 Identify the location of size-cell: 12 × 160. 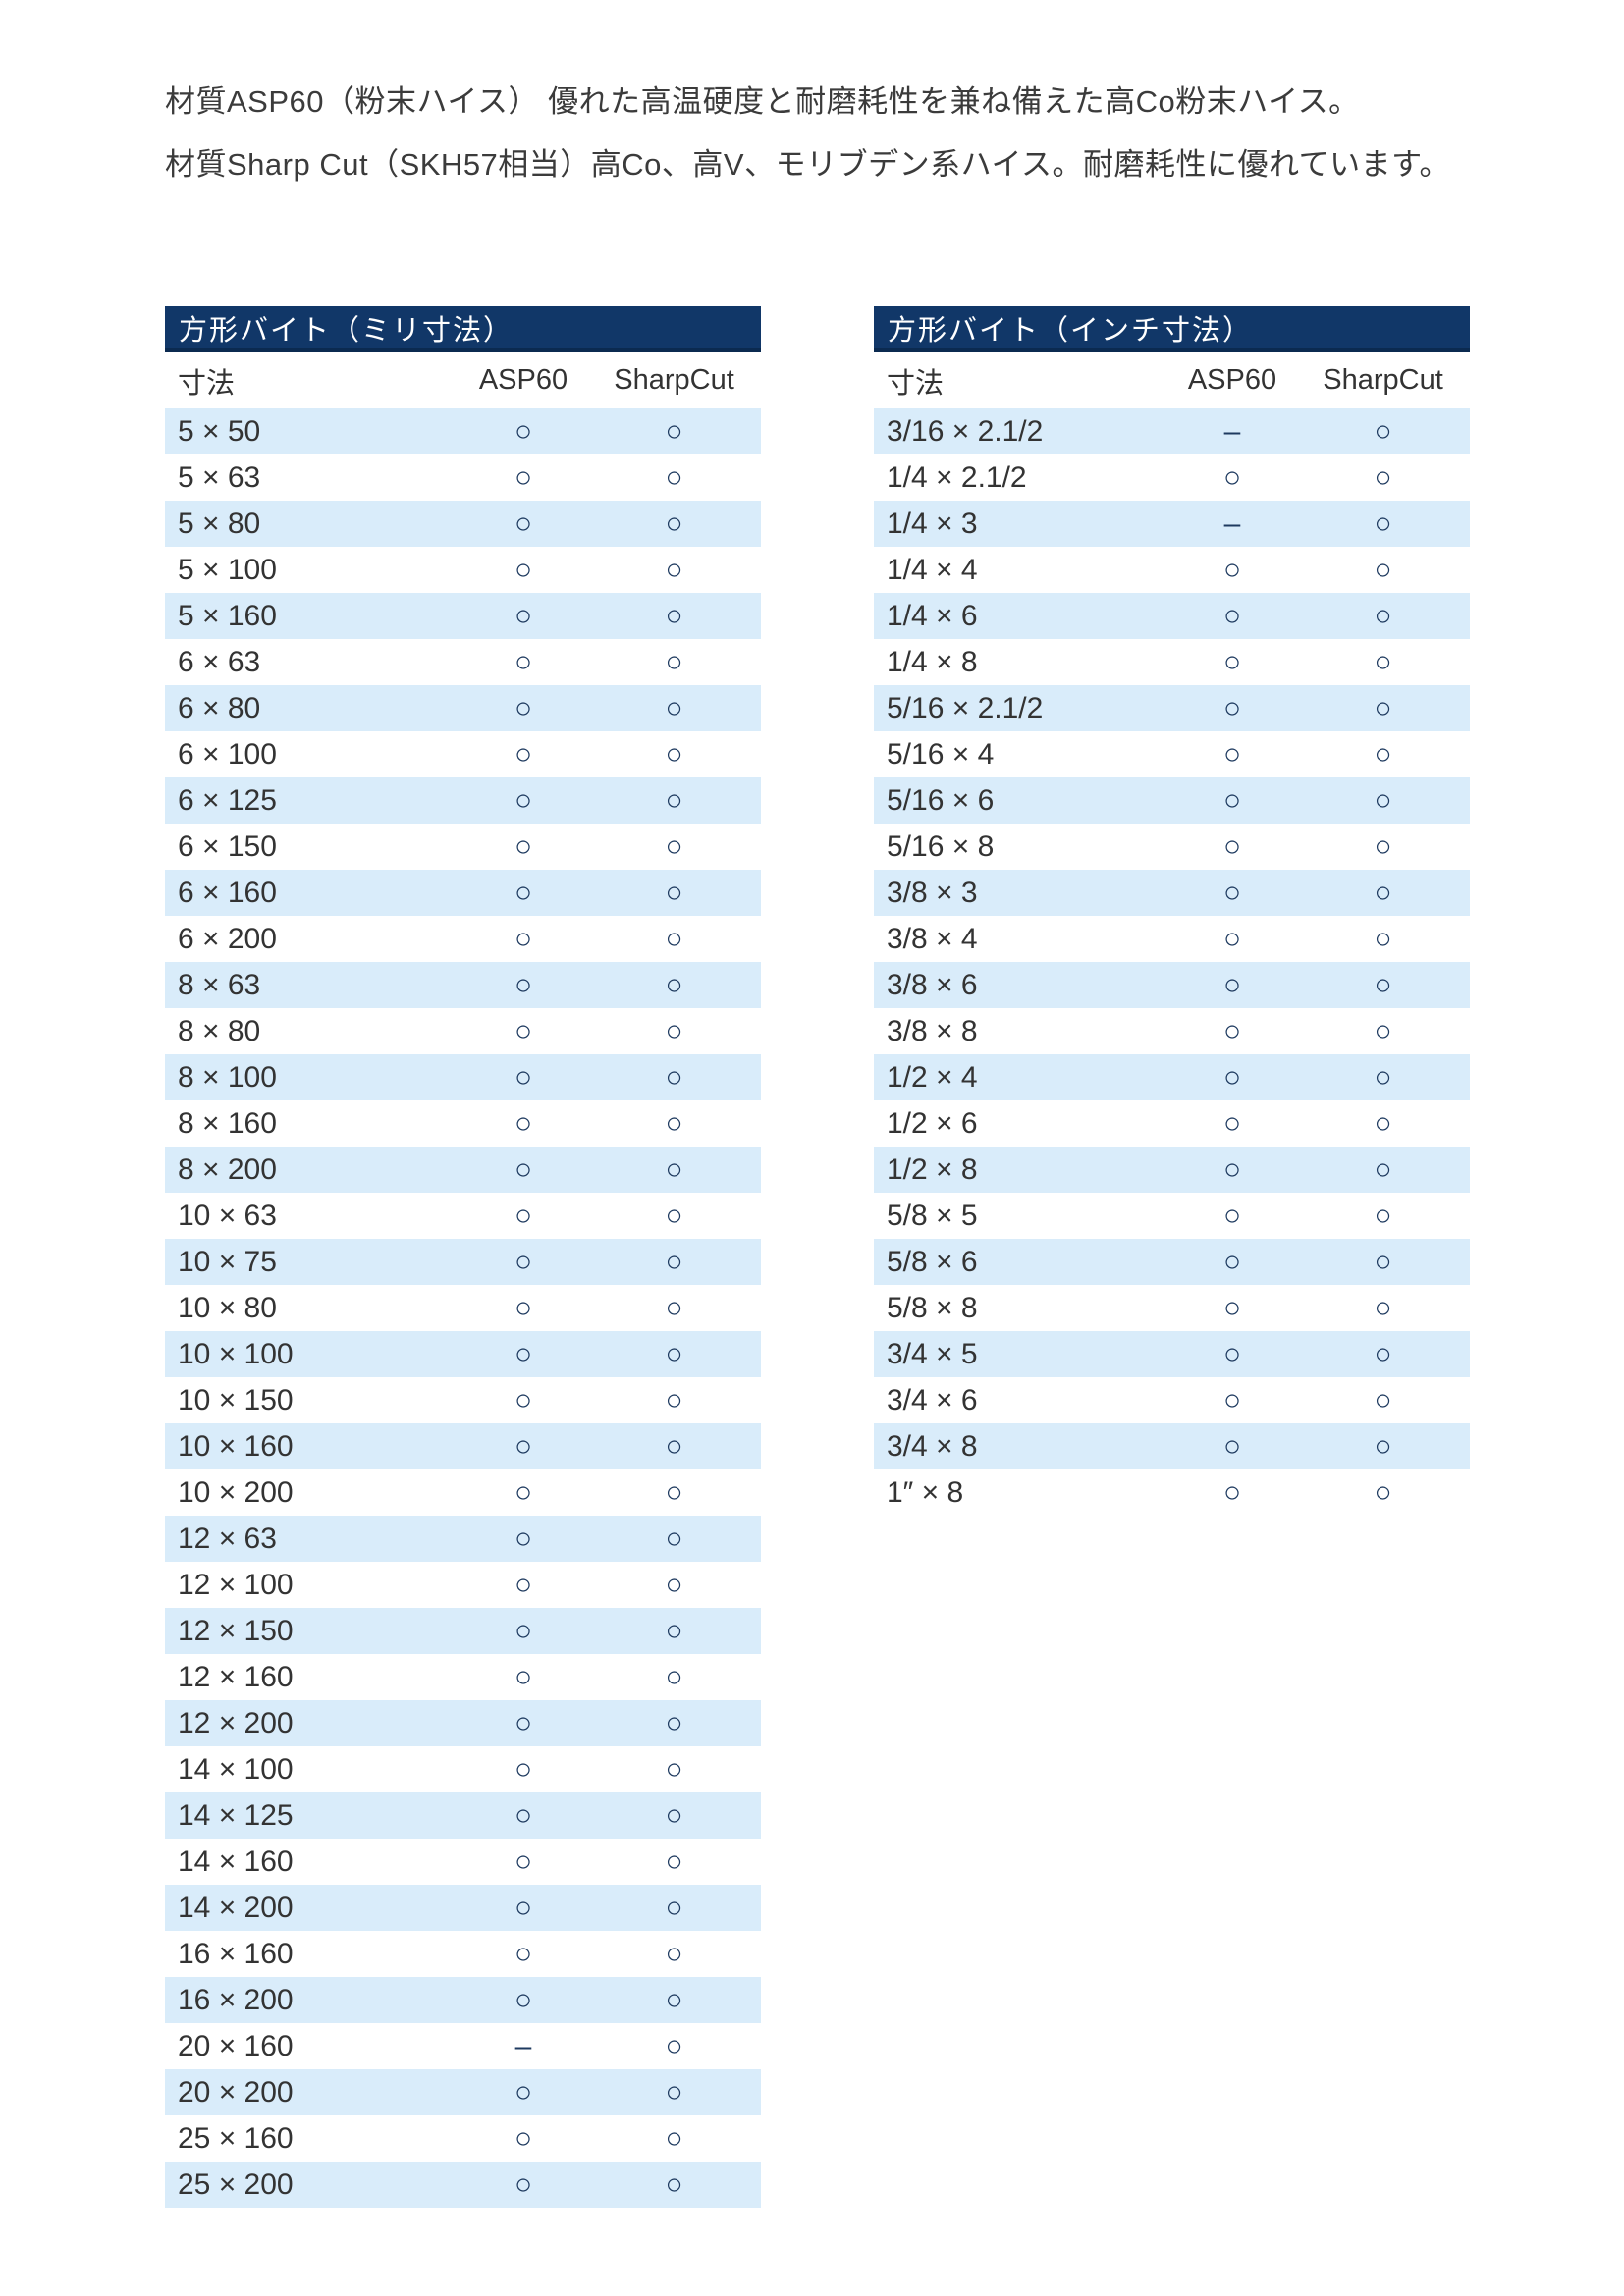
(236, 1676).